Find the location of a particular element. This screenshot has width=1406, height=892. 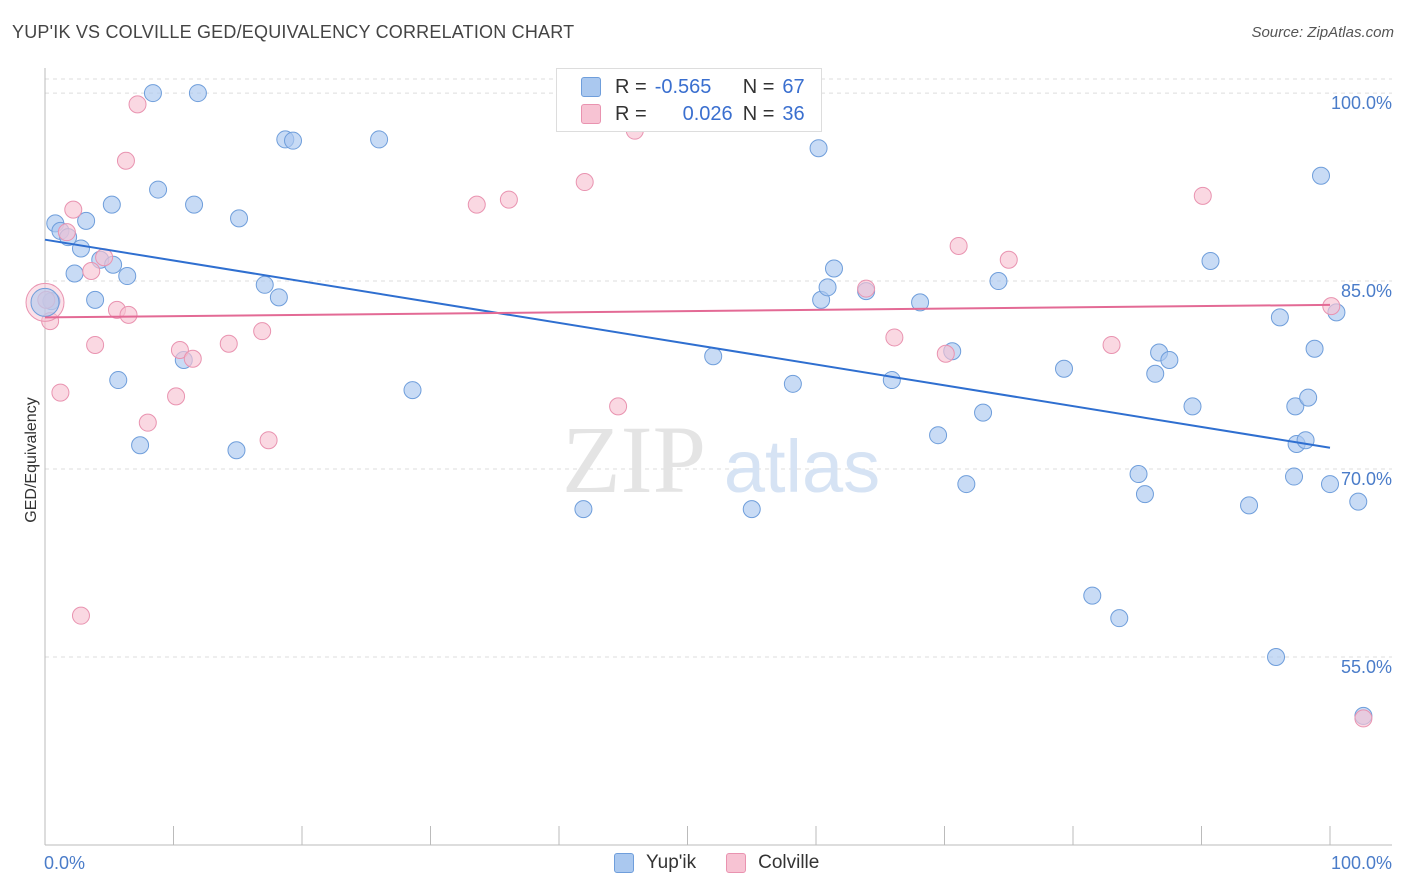

y-axis-label: GED/Equivalency is located at coordinates (31, 459).